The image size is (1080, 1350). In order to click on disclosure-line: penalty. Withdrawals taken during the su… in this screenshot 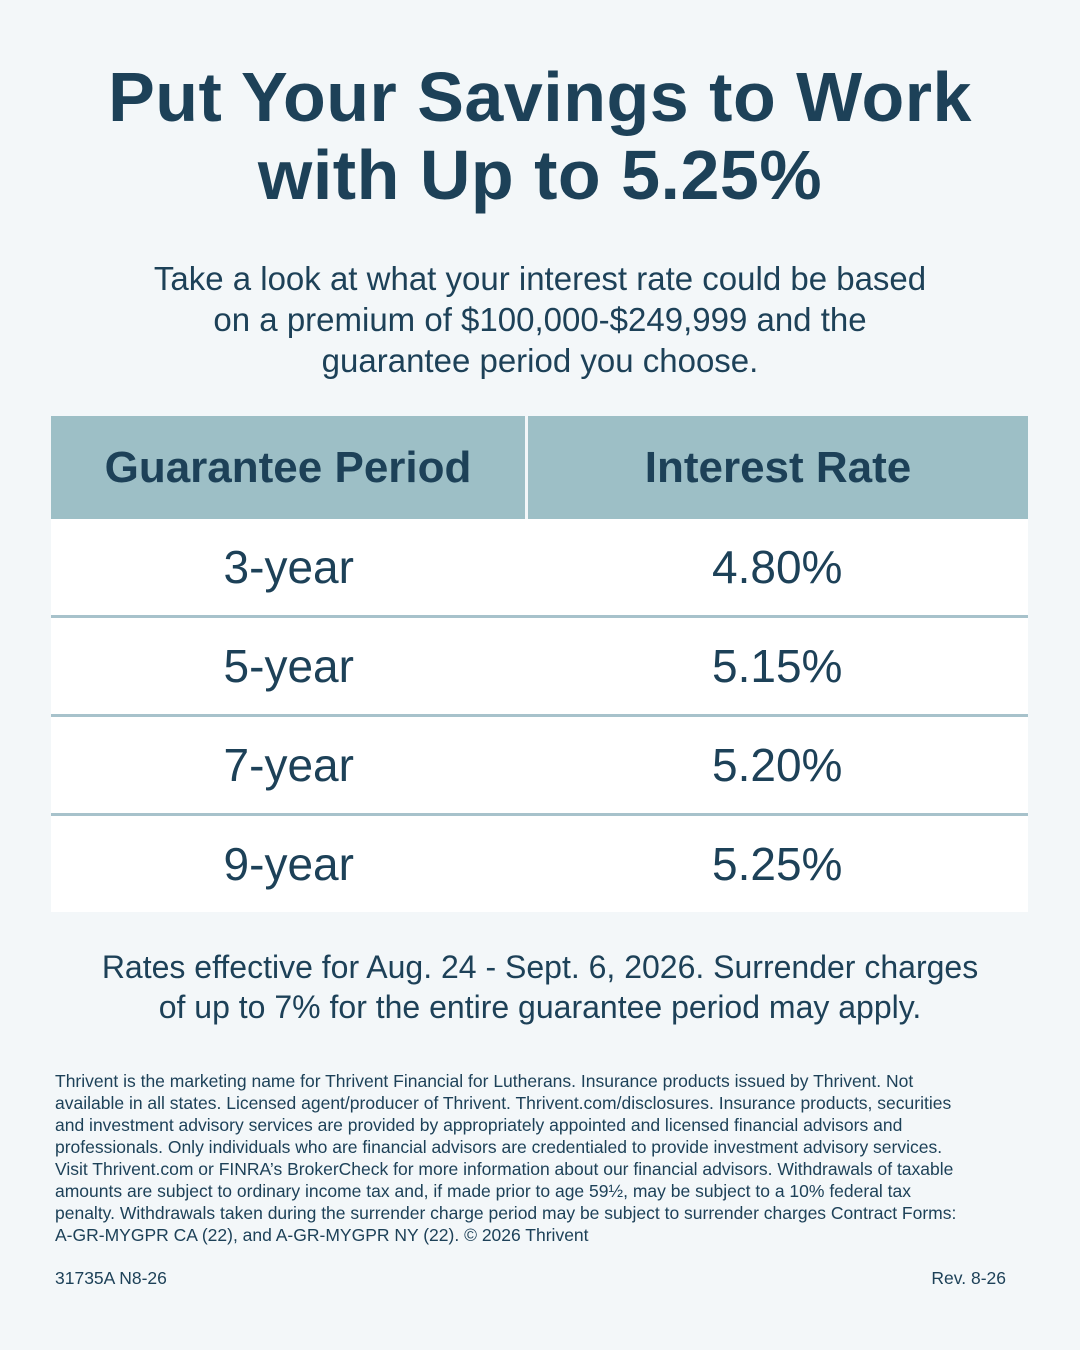, I will do `click(506, 1213)`.